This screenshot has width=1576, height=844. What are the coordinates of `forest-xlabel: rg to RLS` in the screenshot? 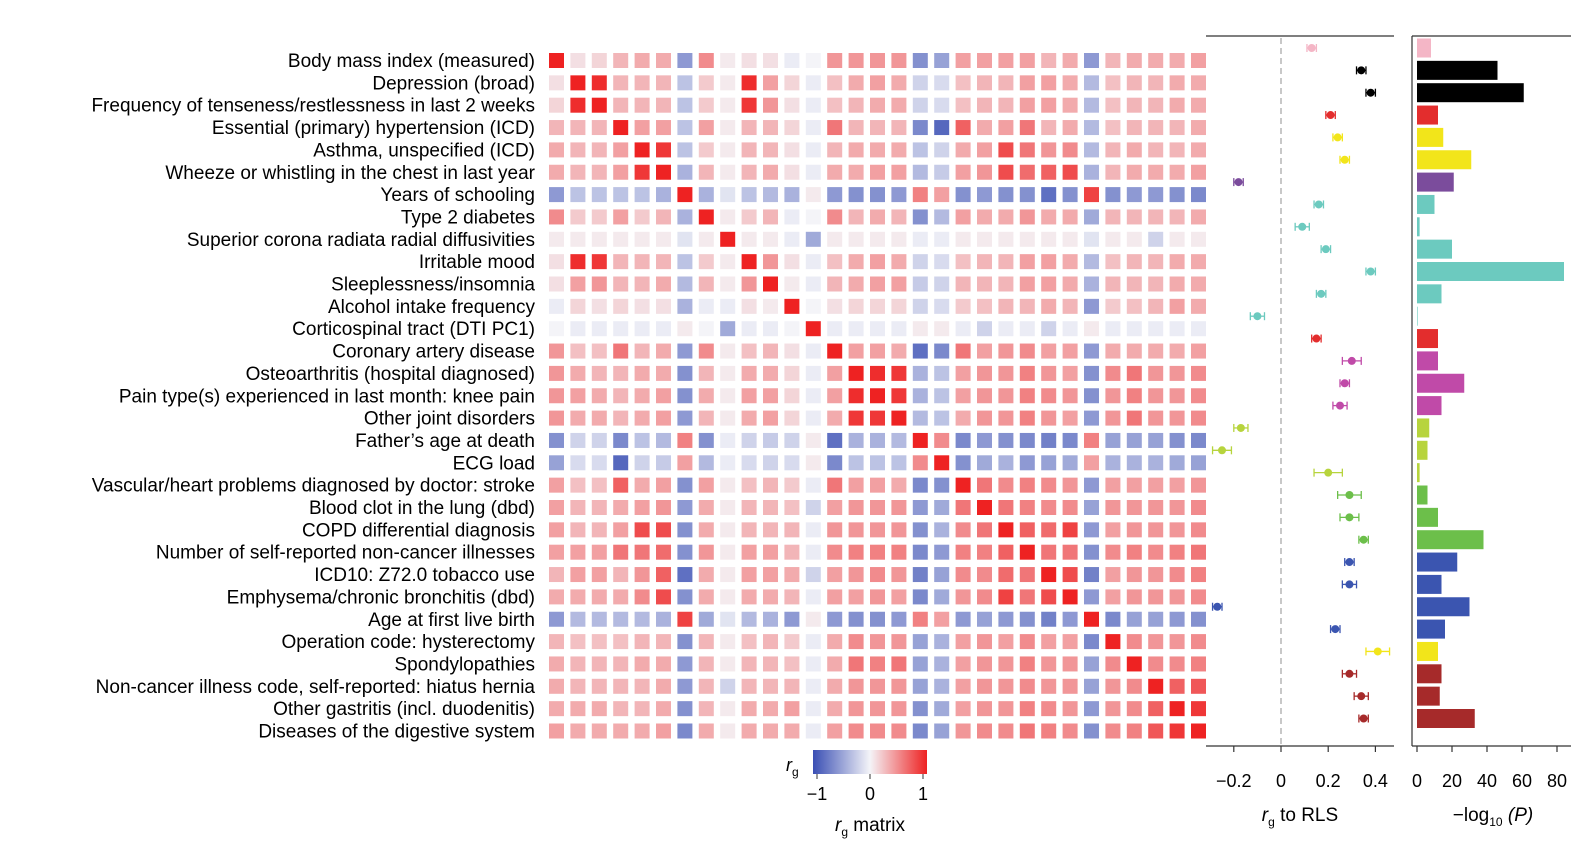 It's located at (1300, 817).